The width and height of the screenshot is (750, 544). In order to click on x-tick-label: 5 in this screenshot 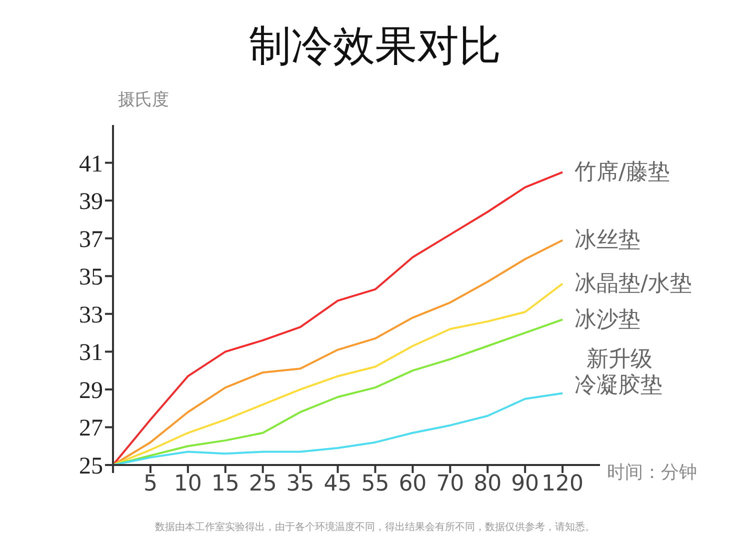, I will do `click(150, 484)`.